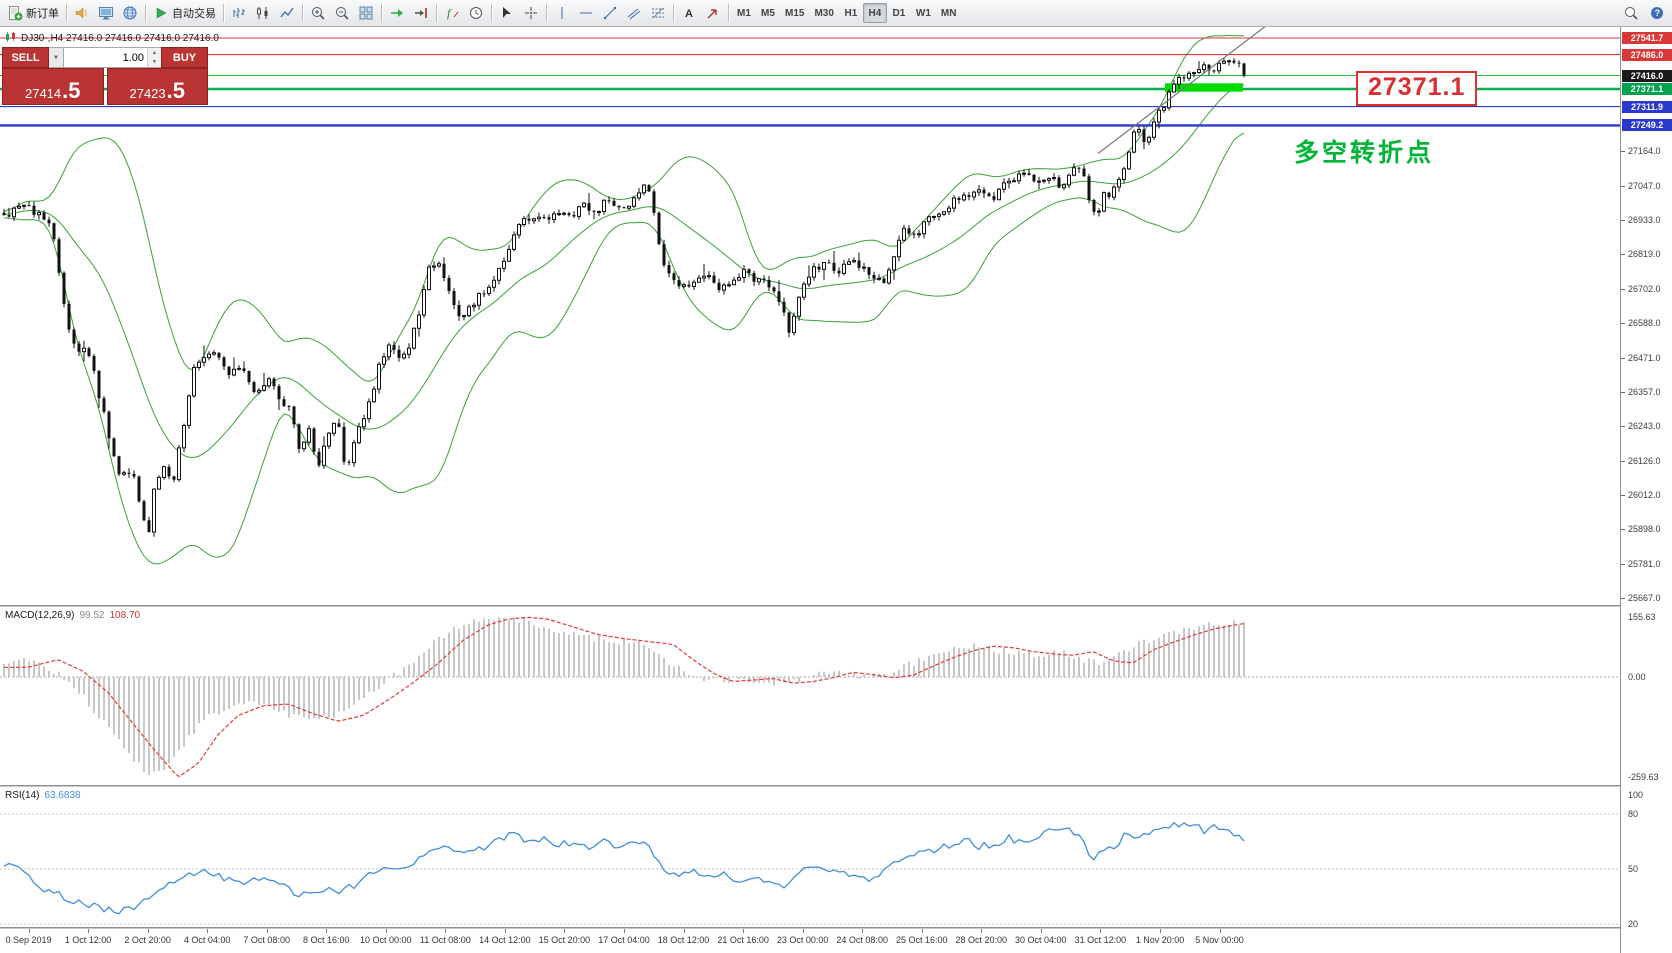 The image size is (1672, 953). Describe the element at coordinates (1647, 125) in the screenshot. I see `price-level-tag: 27249.2` at that location.